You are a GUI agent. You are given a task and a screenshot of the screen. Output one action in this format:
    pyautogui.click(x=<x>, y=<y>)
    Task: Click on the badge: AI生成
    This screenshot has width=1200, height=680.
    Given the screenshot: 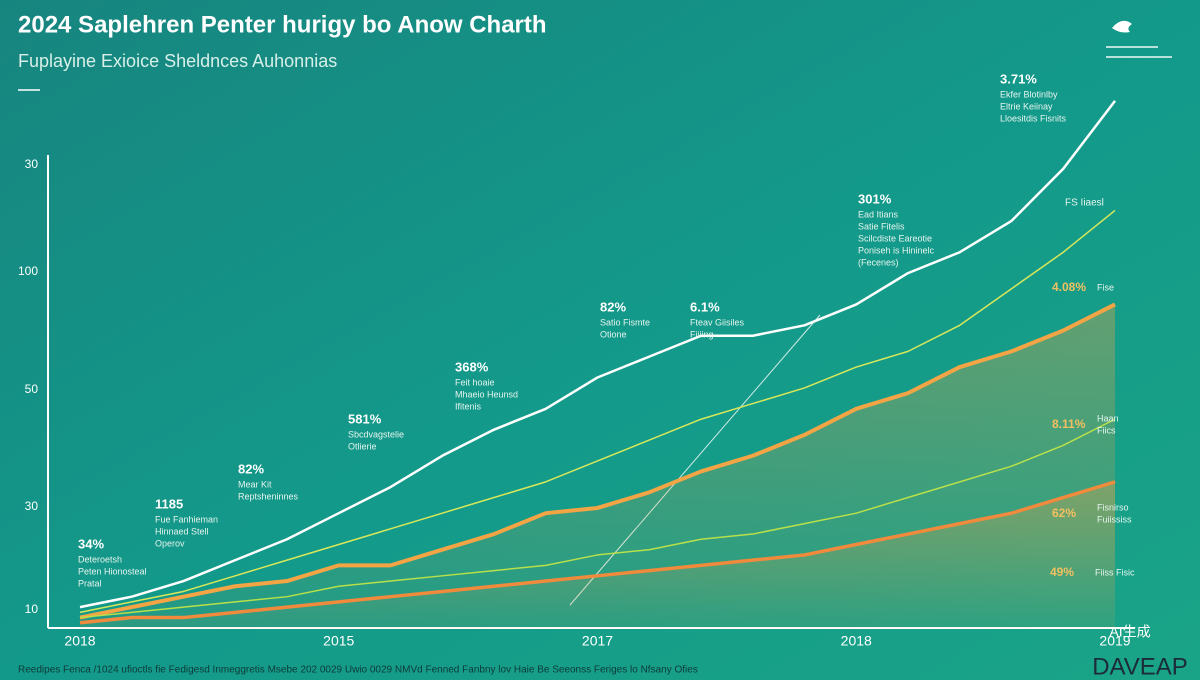 What is the action you would take?
    pyautogui.click(x=1129, y=632)
    